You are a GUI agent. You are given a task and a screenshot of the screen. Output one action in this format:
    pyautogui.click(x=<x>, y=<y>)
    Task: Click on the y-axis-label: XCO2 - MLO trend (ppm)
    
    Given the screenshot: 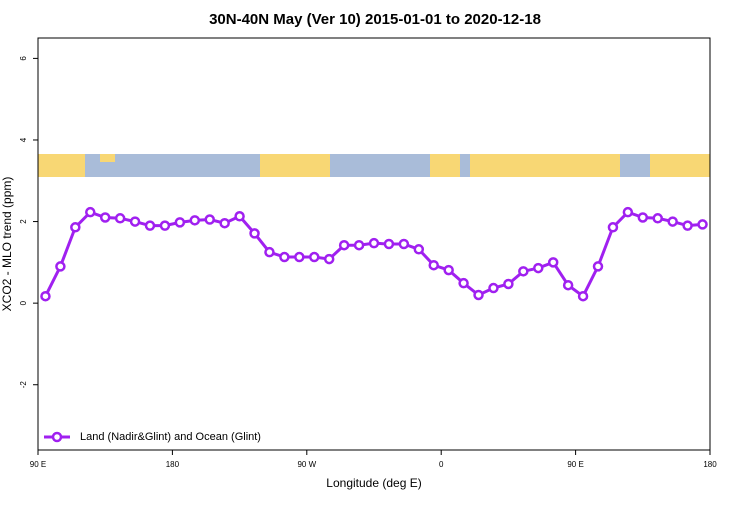 What is the action you would take?
    pyautogui.click(x=7, y=244)
    